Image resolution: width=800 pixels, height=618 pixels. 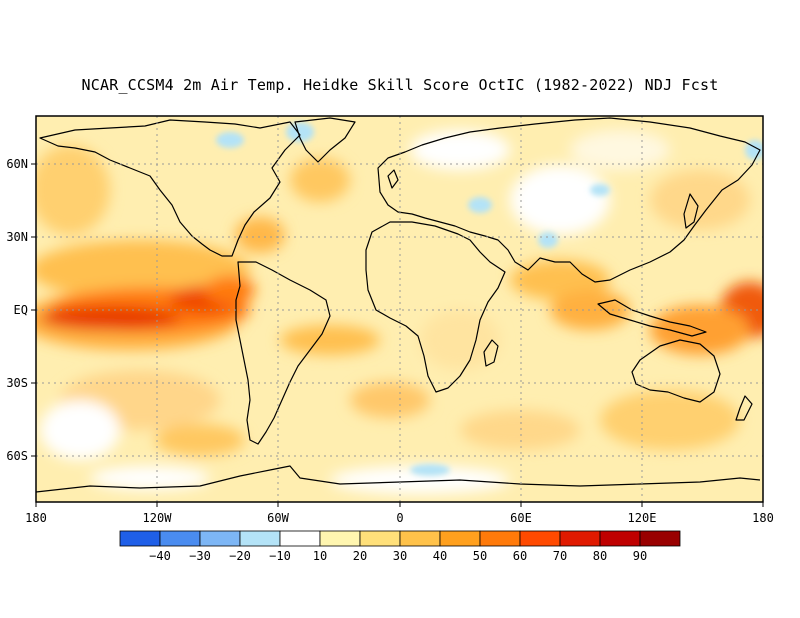 What do you see at coordinates (640, 556) in the screenshot?
I see `colorbar-label: 90` at bounding box center [640, 556].